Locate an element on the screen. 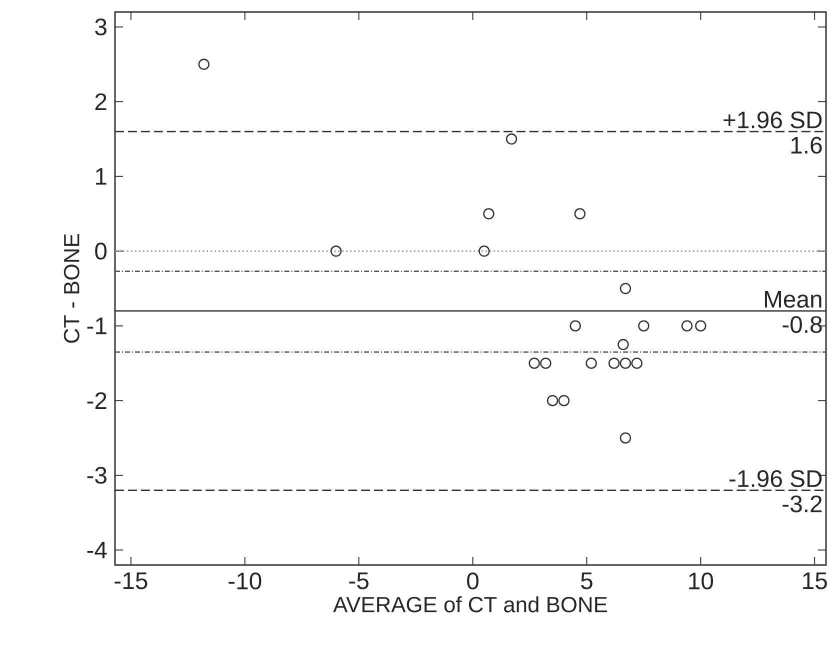  x-tick-label: -15 is located at coordinates (131, 581).